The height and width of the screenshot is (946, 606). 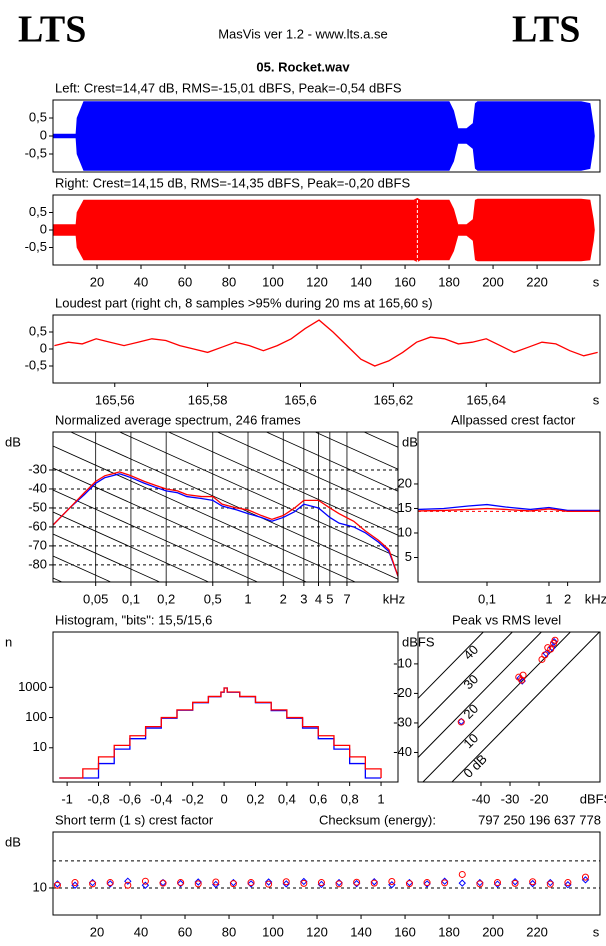 I want to click on x-tick-label: 60, so click(x=185, y=931).